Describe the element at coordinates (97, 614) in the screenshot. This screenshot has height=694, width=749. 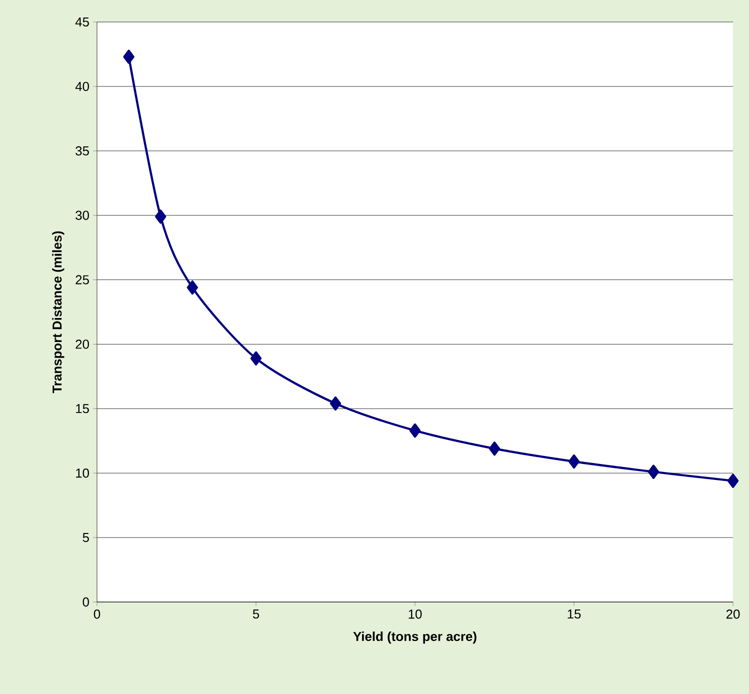
I see `x-tick-label: 0` at that location.